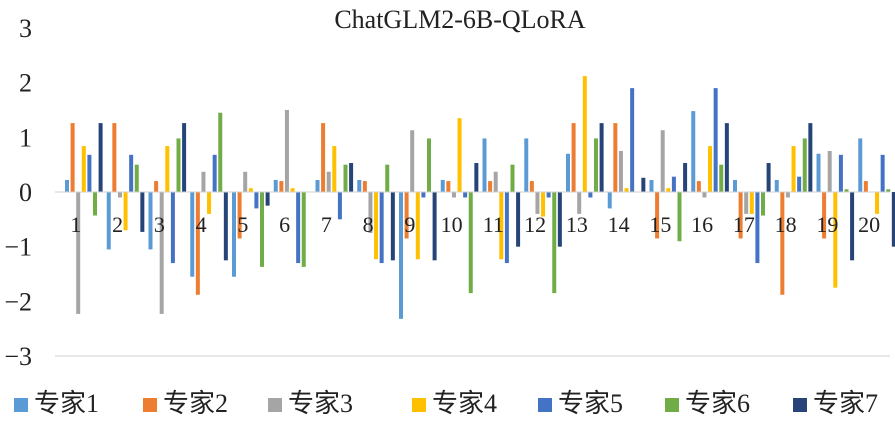 The height and width of the screenshot is (431, 895). What do you see at coordinates (452, 224) in the screenshot?
I see `x-tick-label: 10` at bounding box center [452, 224].